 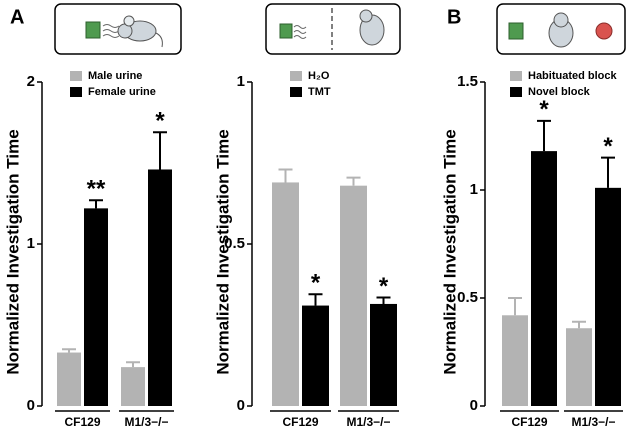 What do you see at coordinates (319, 76) in the screenshot?
I see `legend-label: H₂O` at bounding box center [319, 76].